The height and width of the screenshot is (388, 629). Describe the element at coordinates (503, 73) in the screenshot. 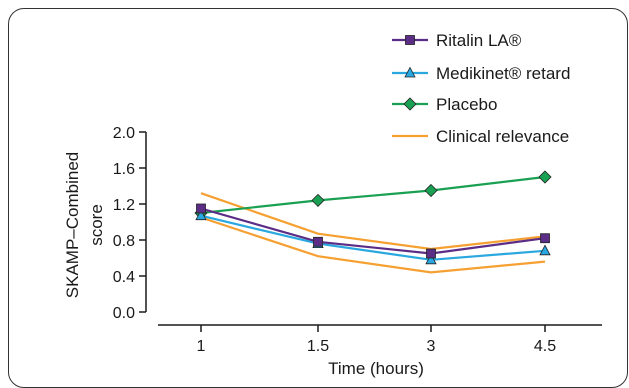

I see `legend-label: Medikinet® retard` at that location.